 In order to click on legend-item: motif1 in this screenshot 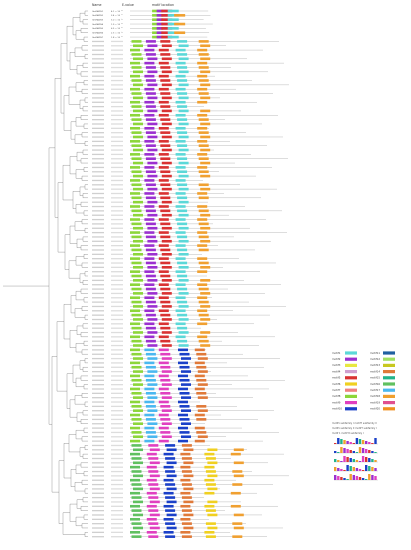, I will do `click(344, 353)`.